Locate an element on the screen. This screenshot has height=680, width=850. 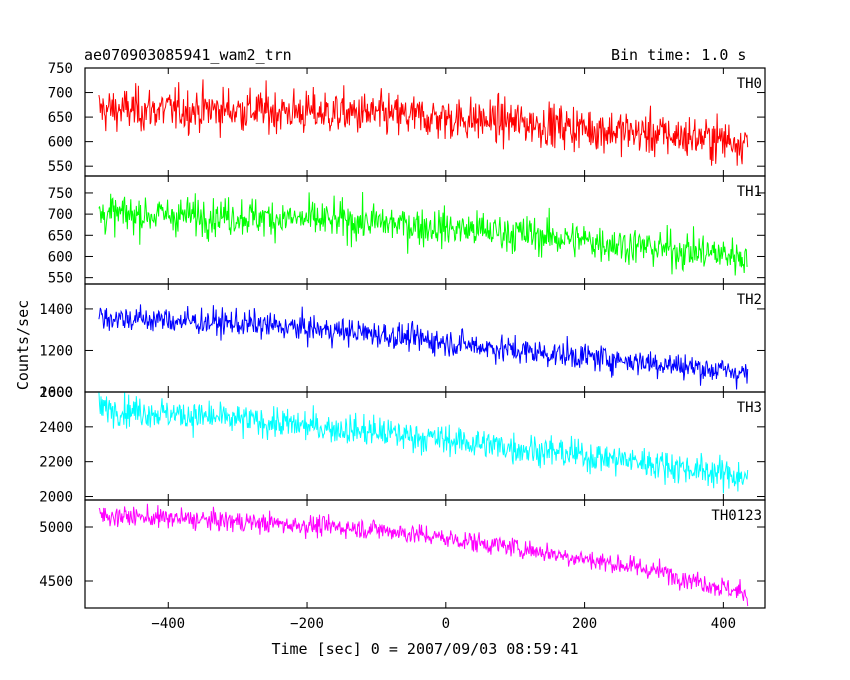
series-line-th3 is located at coordinates (423, 443).